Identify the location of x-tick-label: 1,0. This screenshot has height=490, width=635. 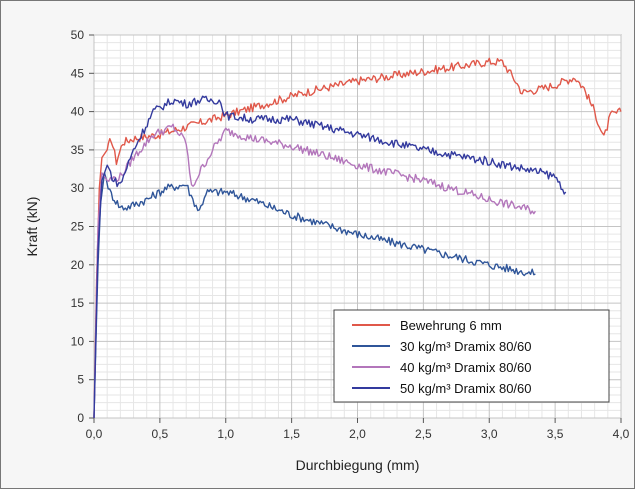
(225, 434).